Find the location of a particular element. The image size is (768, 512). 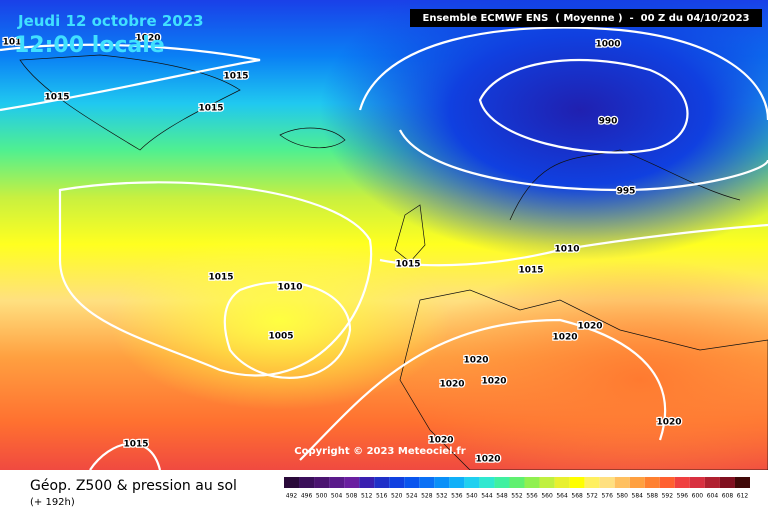

scale-label: 556 is located at coordinates (532, 496).